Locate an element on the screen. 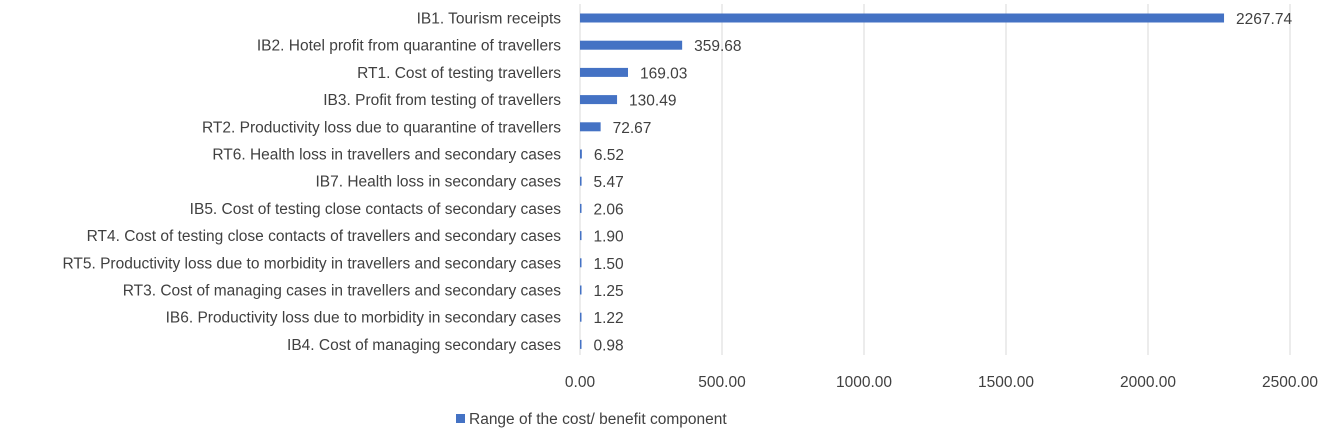 Image resolution: width=1325 pixels, height=439 pixels. data-label: 5.47 is located at coordinates (609, 182).